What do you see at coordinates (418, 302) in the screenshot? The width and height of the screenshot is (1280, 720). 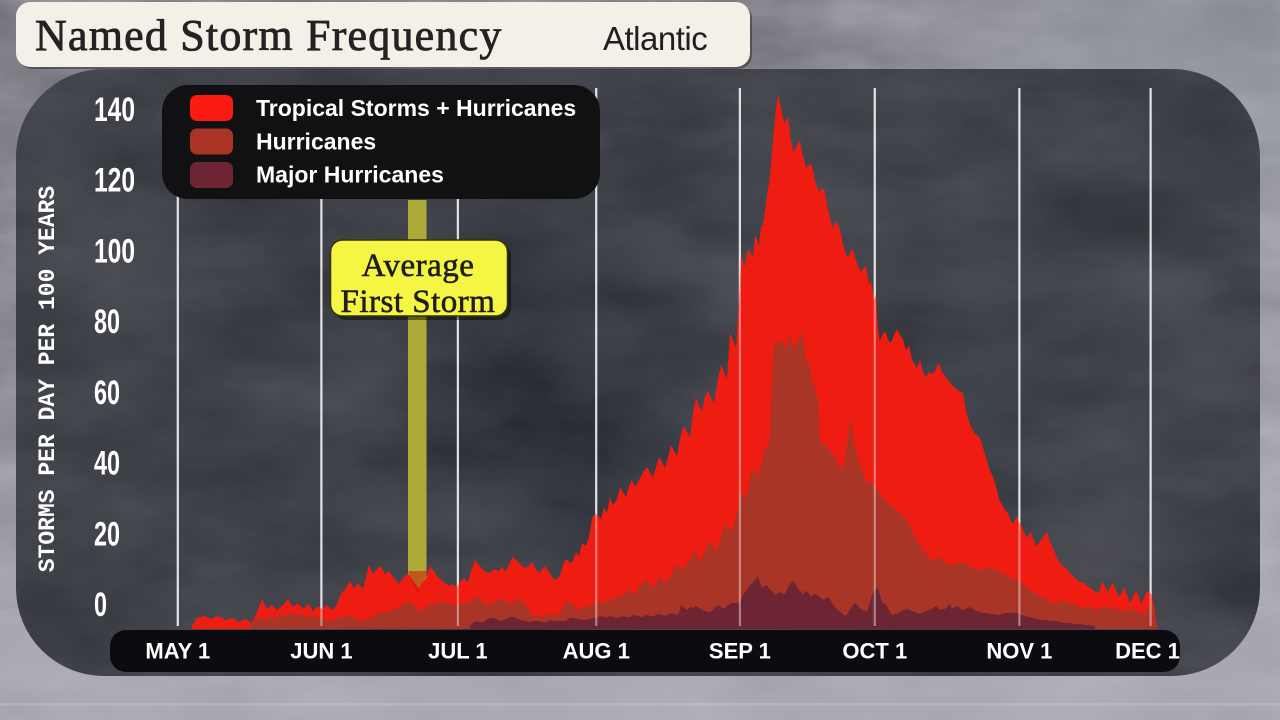 I see `svg-text: First Storm` at bounding box center [418, 302].